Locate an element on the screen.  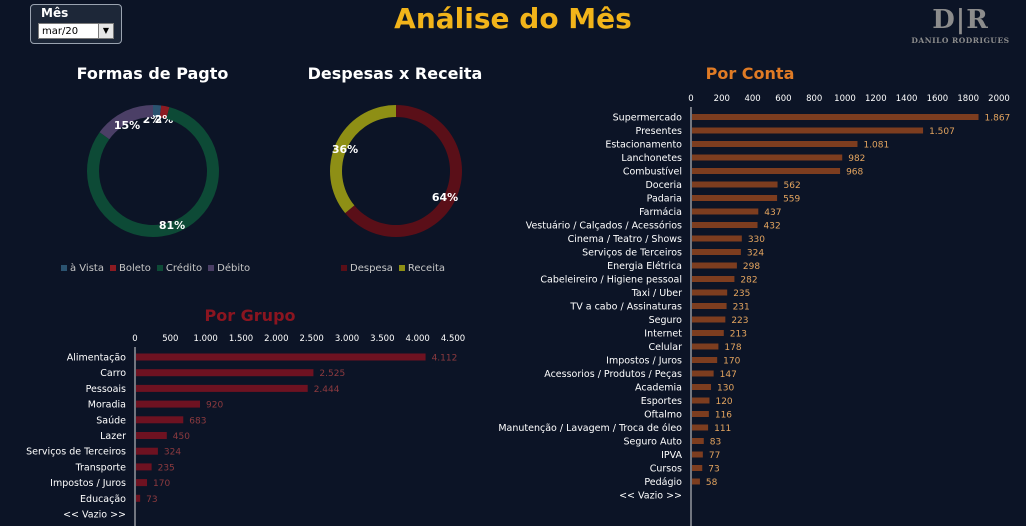
conta-category-11: Energia Elétrica is located at coordinates (644, 266).